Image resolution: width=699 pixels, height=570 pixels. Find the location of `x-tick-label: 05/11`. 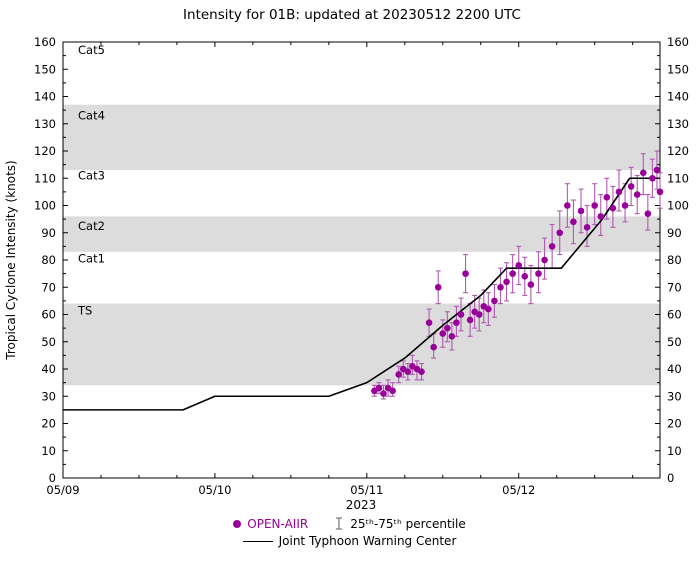

x-tick-label: 05/11 is located at coordinates (366, 490).